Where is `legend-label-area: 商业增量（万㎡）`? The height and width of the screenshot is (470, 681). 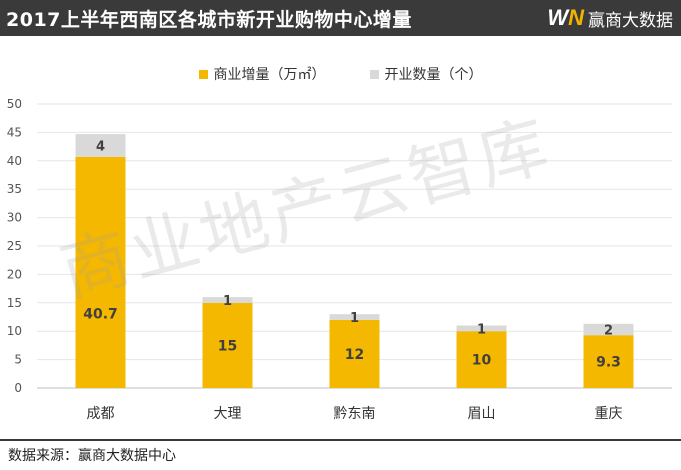
legend-label-area: 商业增量（万㎡） is located at coordinates (269, 75).